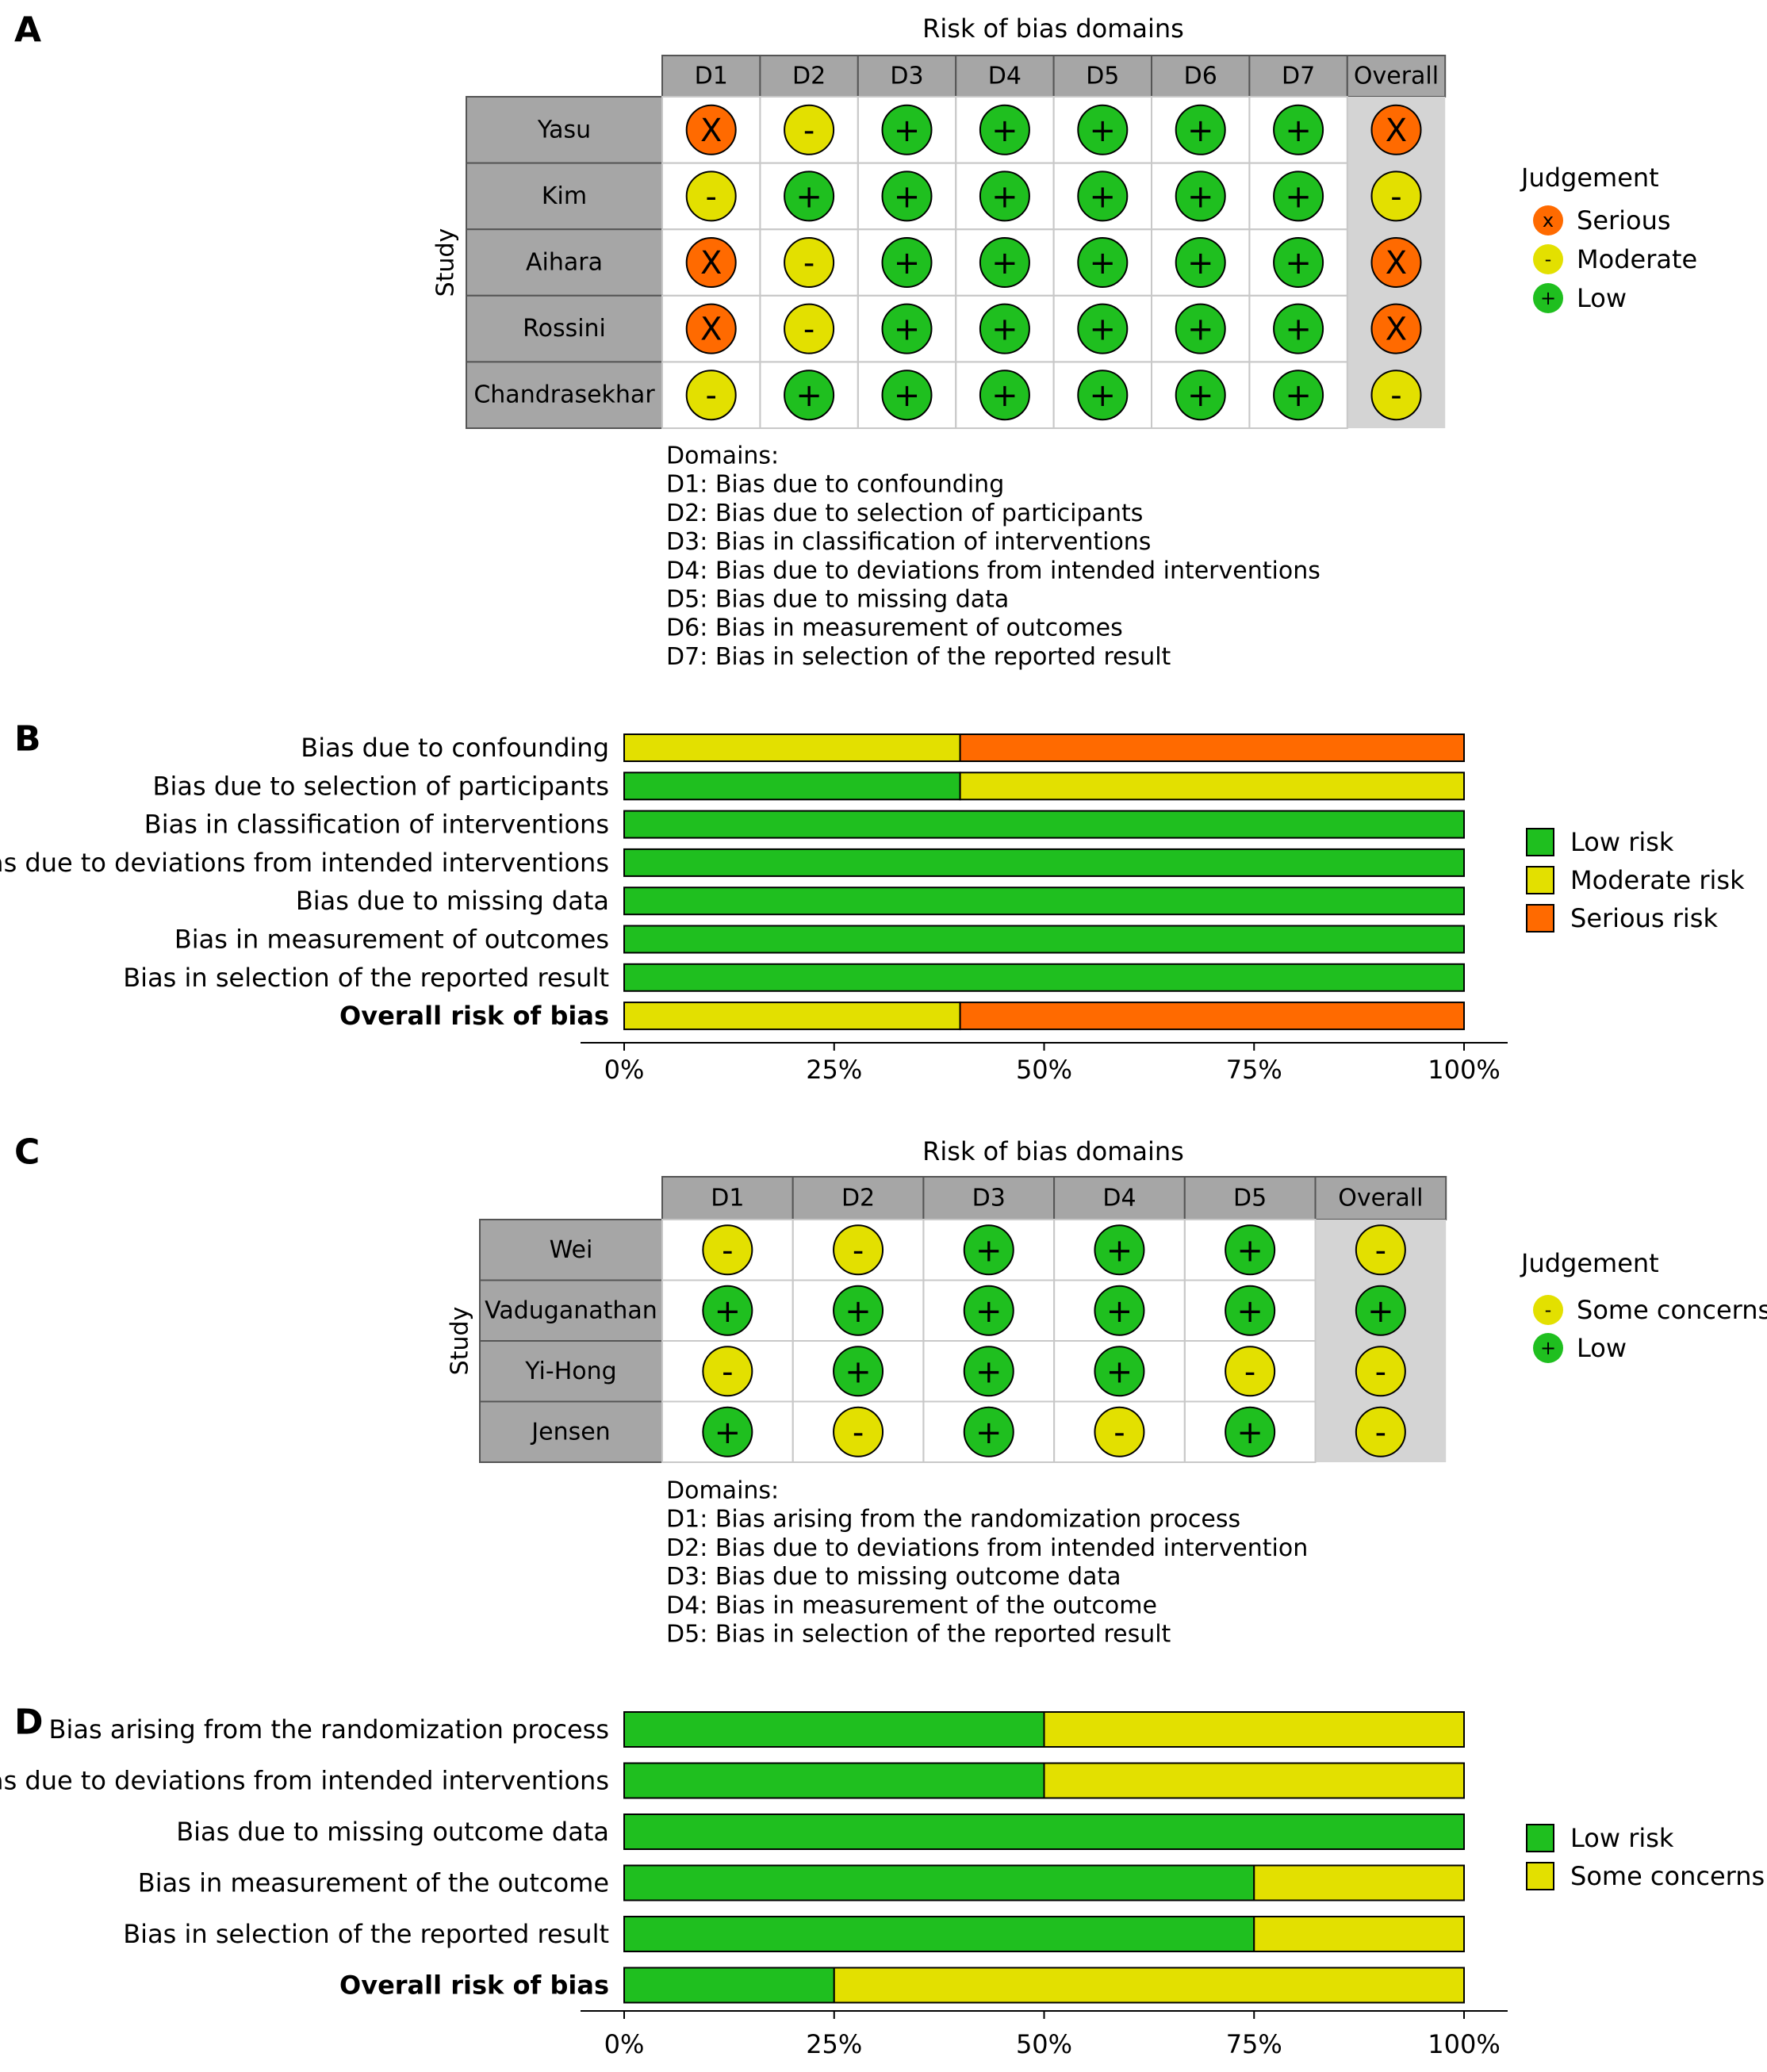  I want to click on legend-label: Some concerns, so click(1667, 1876).